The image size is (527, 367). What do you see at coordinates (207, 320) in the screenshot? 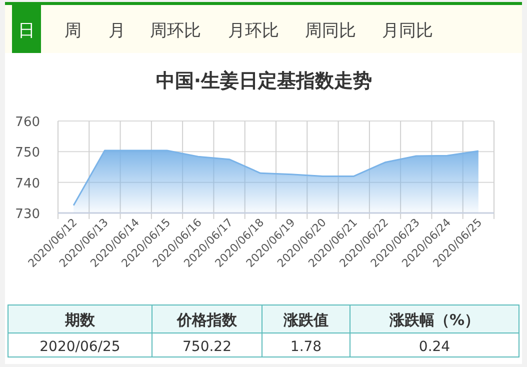
I see `text: 价格指数` at bounding box center [207, 320].